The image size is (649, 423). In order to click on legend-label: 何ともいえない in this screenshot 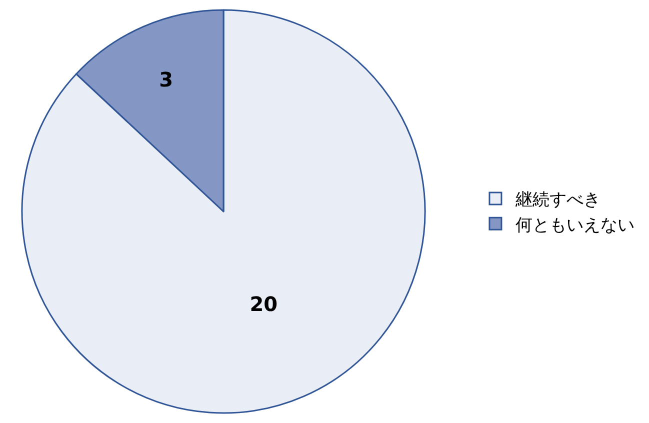, I will do `click(574, 225)`.